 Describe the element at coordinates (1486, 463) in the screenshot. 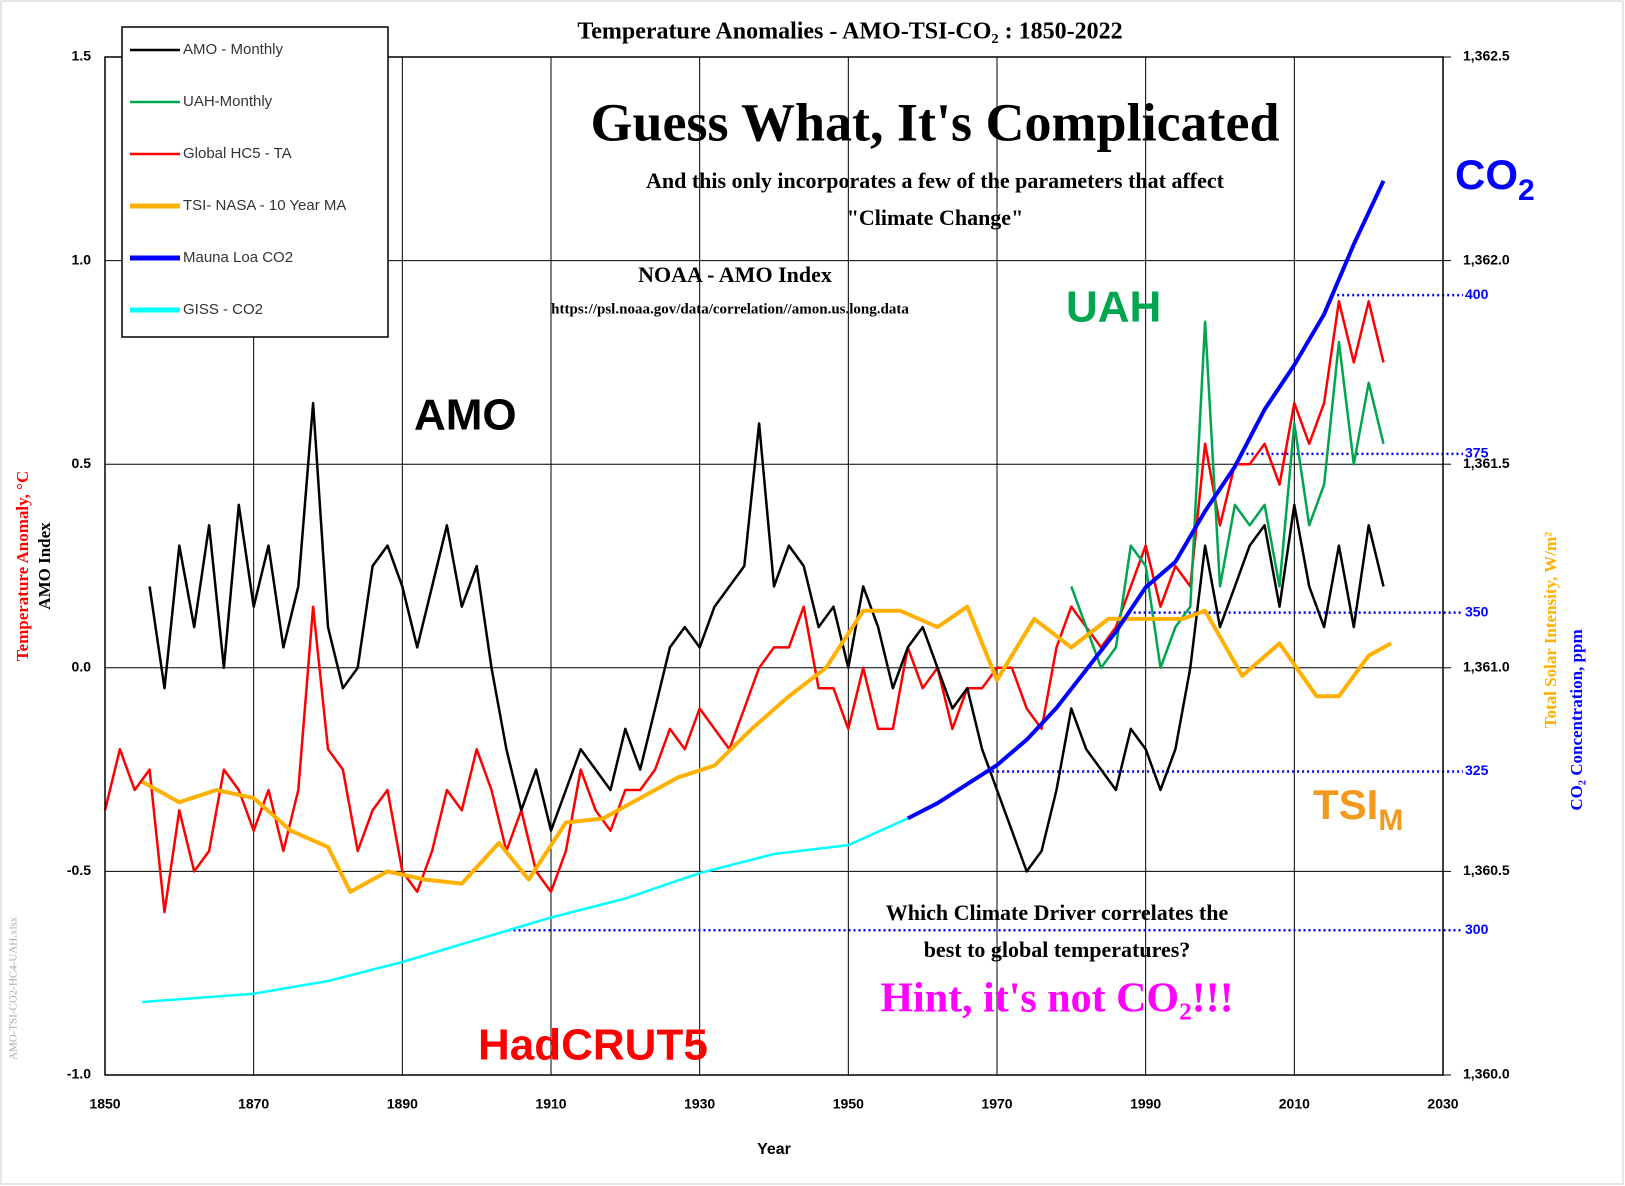

I see `y2-tick-label: 1,361.5` at that location.